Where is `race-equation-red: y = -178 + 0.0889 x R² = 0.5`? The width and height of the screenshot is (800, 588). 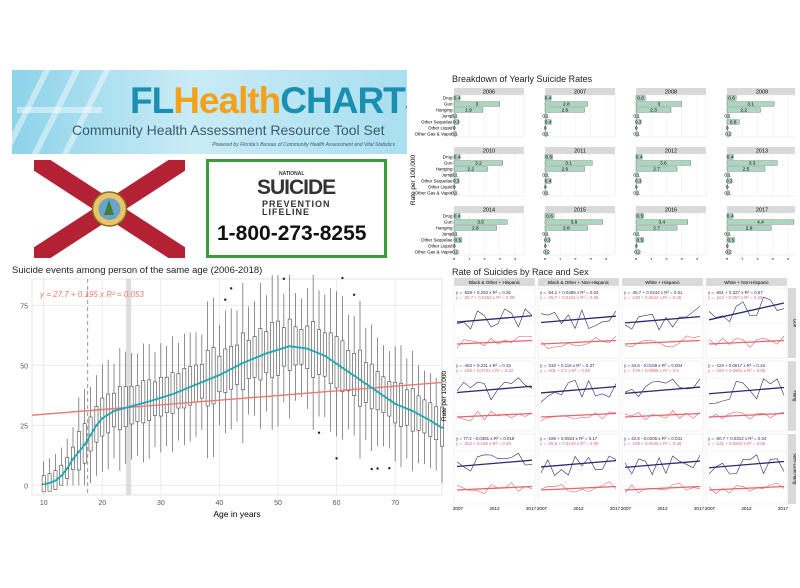
race-equation-red: y = -178 + 0.0889 x R² = 0.5 is located at coordinates (651, 370).